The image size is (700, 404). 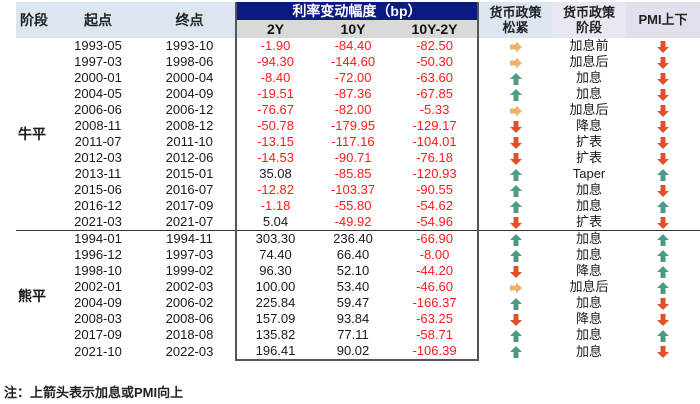 I want to click on change-spread: -90.55, so click(x=435, y=190).